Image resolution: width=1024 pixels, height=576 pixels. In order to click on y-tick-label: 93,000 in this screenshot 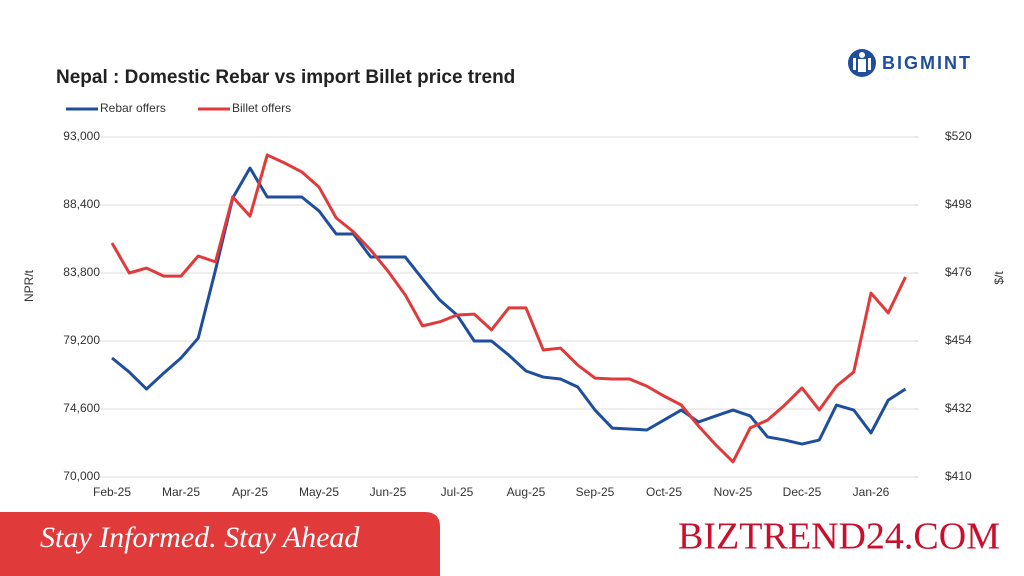, I will do `click(81, 136)`.